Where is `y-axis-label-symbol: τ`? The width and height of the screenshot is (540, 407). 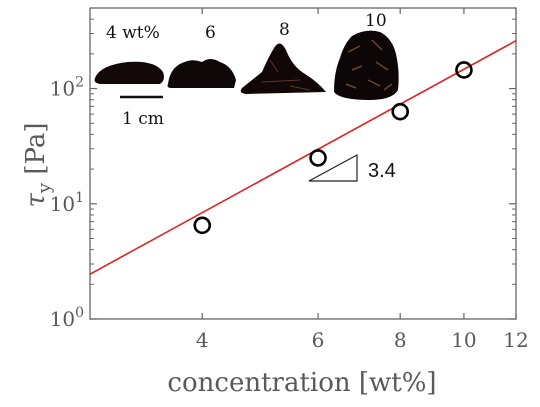
y-axis-label-symbol: τ is located at coordinates (36, 199).